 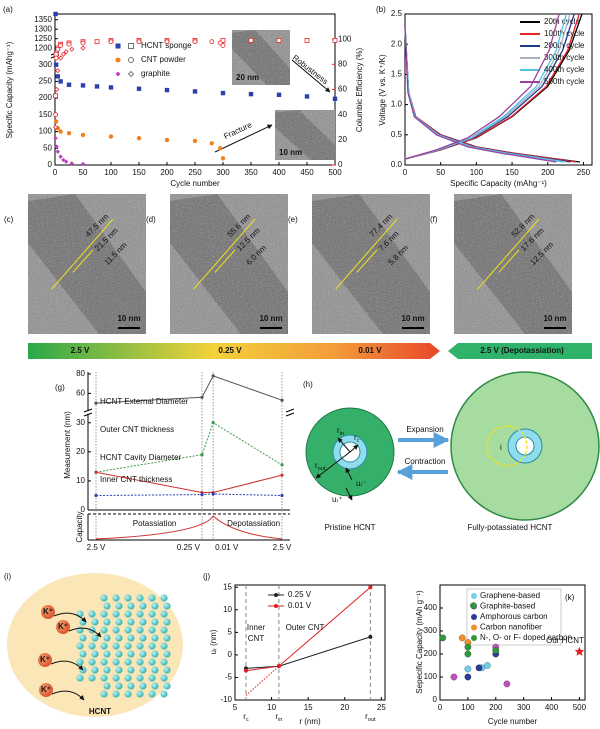 I want to click on axis-label: Cycle number, so click(x=195, y=183).